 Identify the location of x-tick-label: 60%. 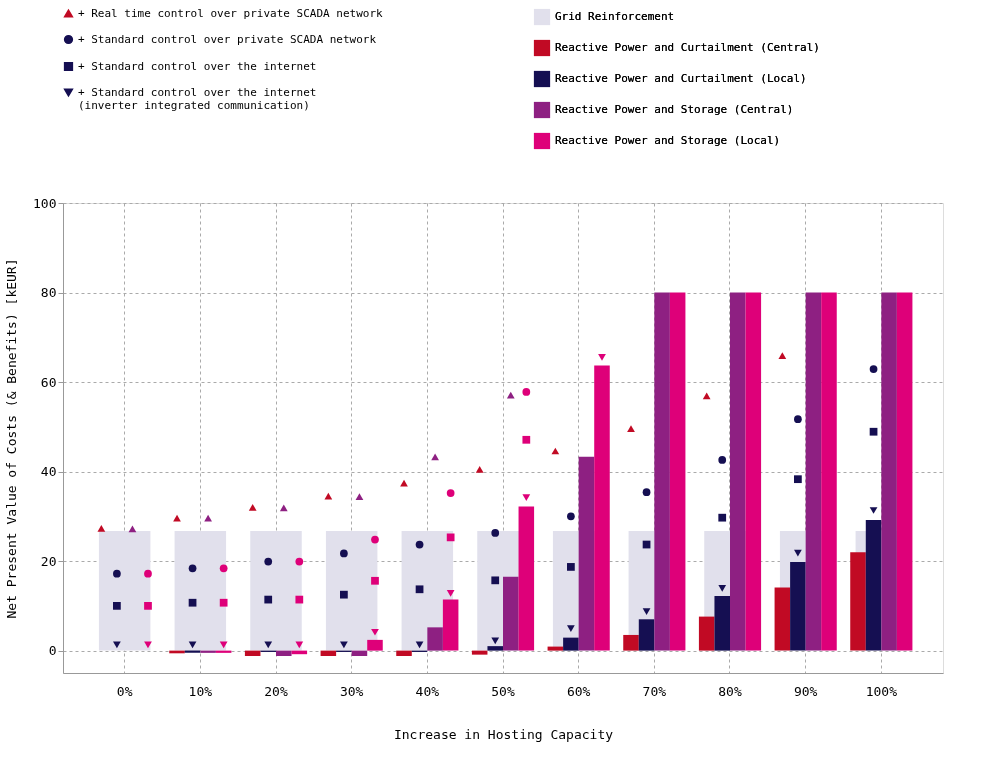
(578, 691).